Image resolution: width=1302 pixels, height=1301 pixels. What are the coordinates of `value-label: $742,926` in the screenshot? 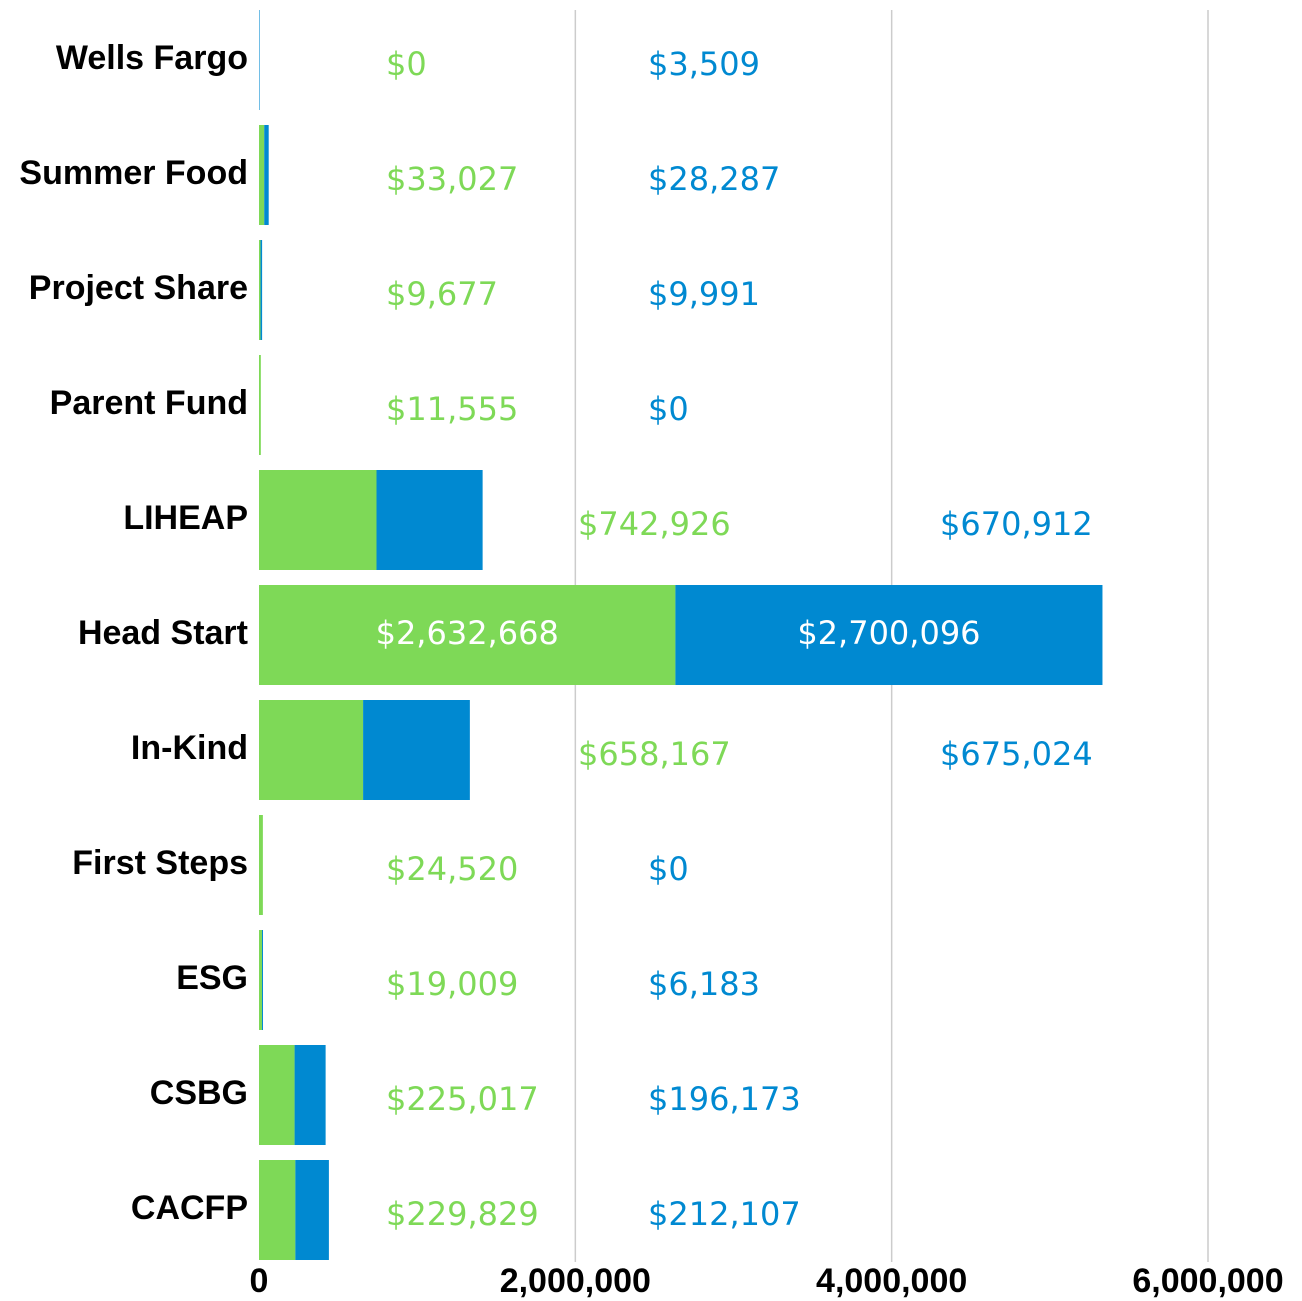 It's located at (654, 524).